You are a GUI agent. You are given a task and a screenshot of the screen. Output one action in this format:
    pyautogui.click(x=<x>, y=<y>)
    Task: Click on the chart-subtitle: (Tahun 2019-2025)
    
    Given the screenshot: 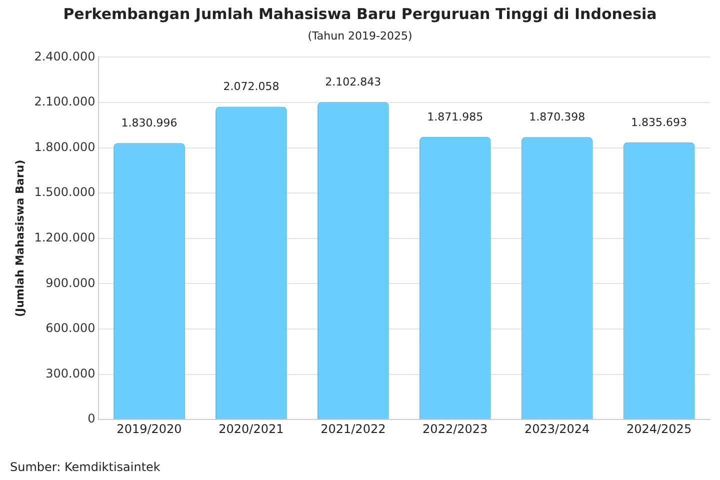 What is the action you would take?
    pyautogui.click(x=360, y=35)
    